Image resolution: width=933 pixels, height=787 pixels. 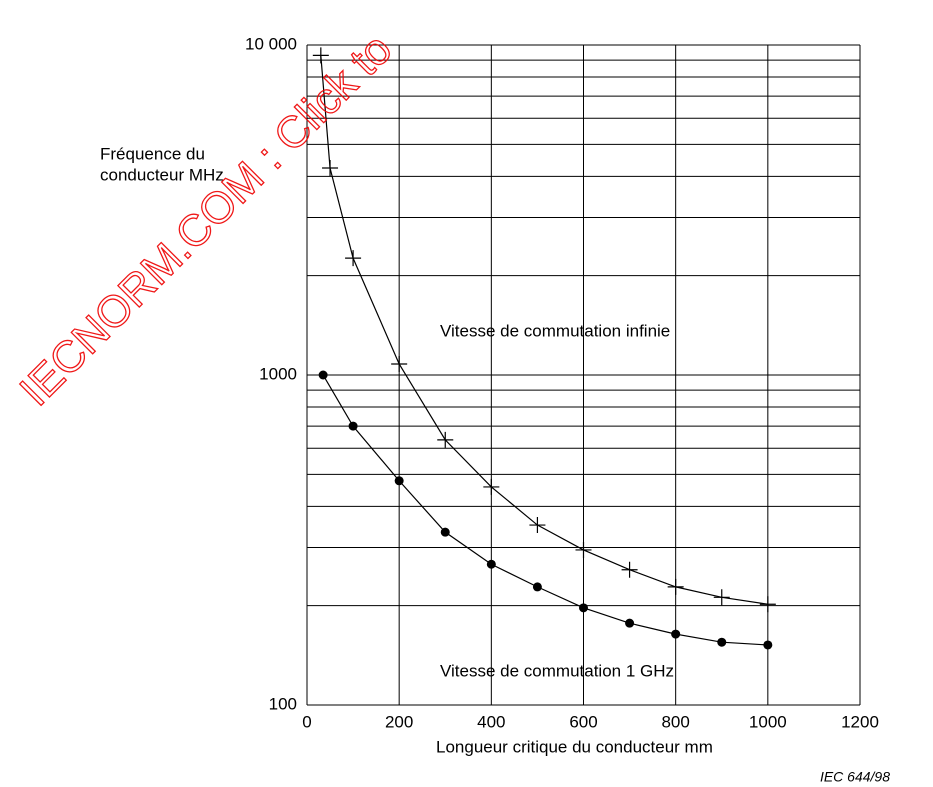 What do you see at coordinates (555, 330) in the screenshot?
I see `series-label: Vitesse de commutation infinie` at bounding box center [555, 330].